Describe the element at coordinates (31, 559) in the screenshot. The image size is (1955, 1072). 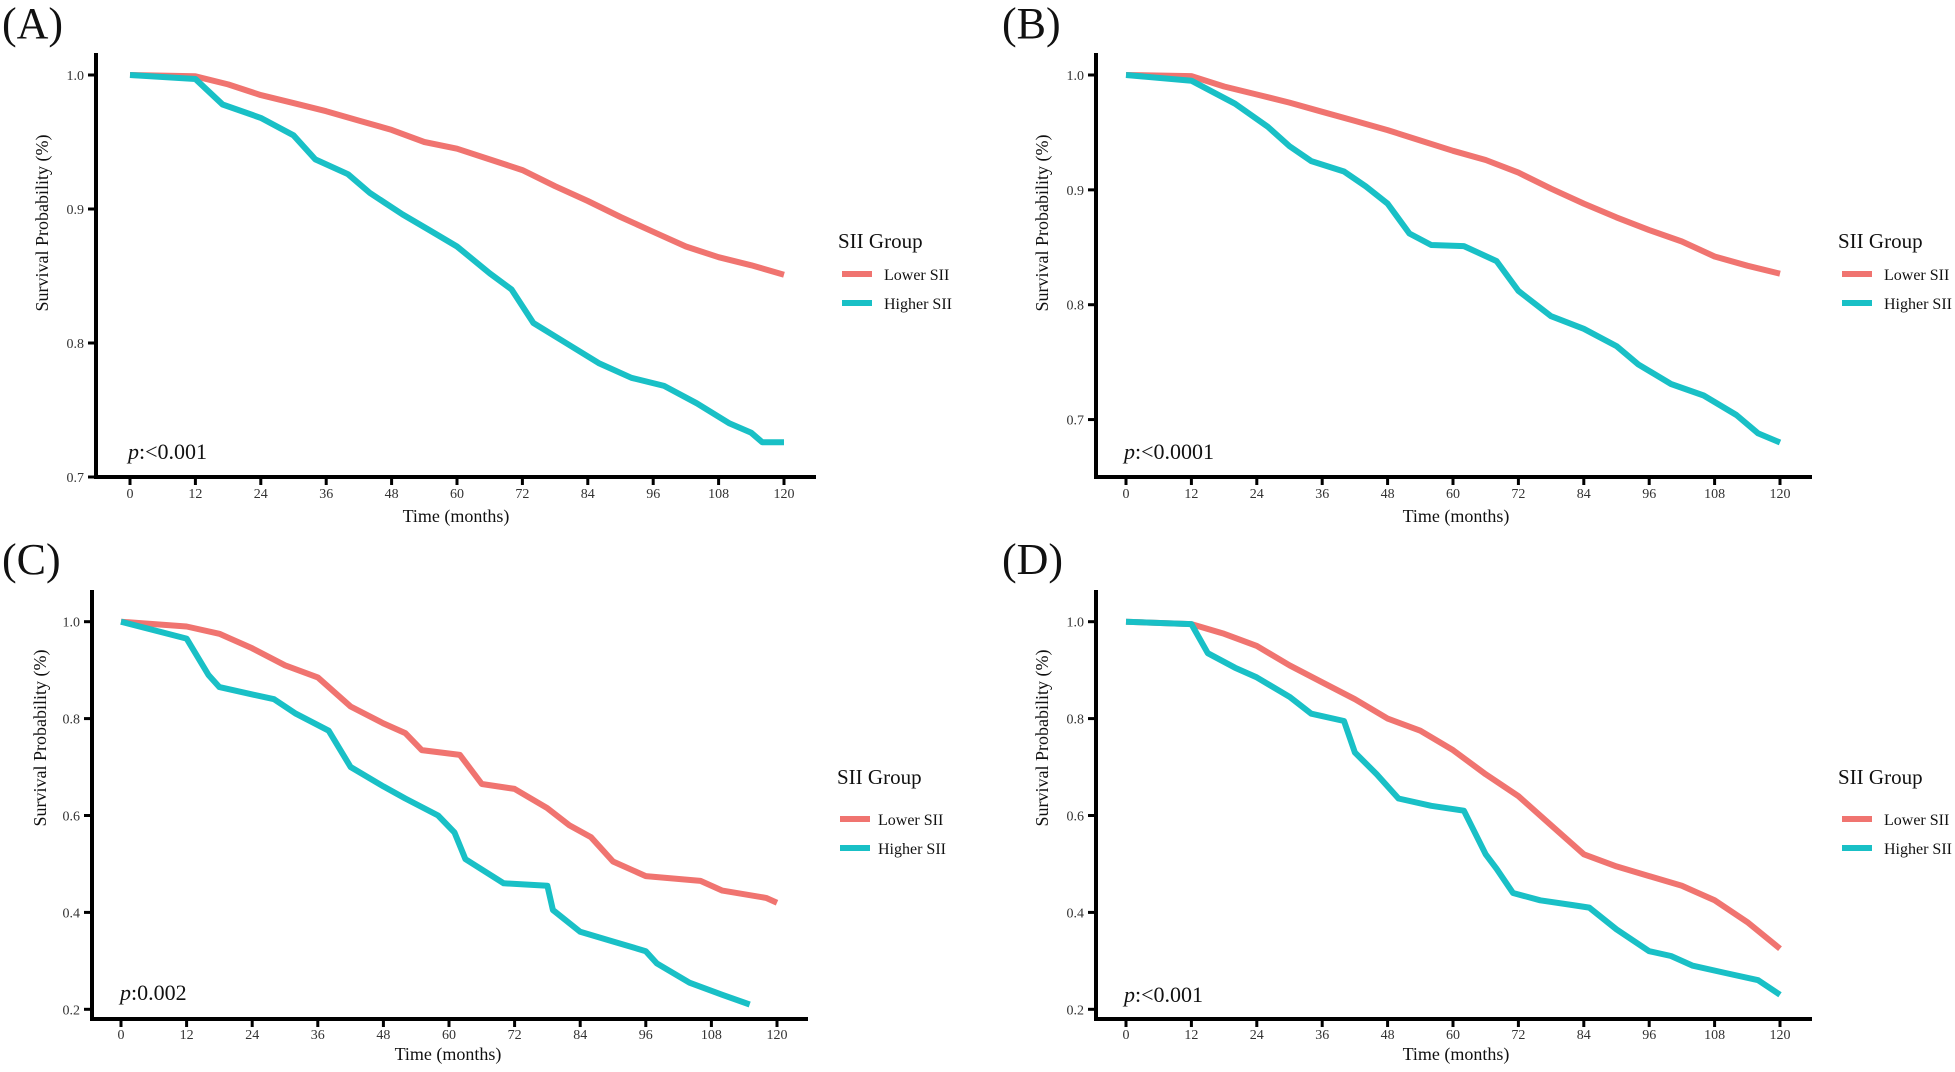
I see `panel-label: (C)` at that location.